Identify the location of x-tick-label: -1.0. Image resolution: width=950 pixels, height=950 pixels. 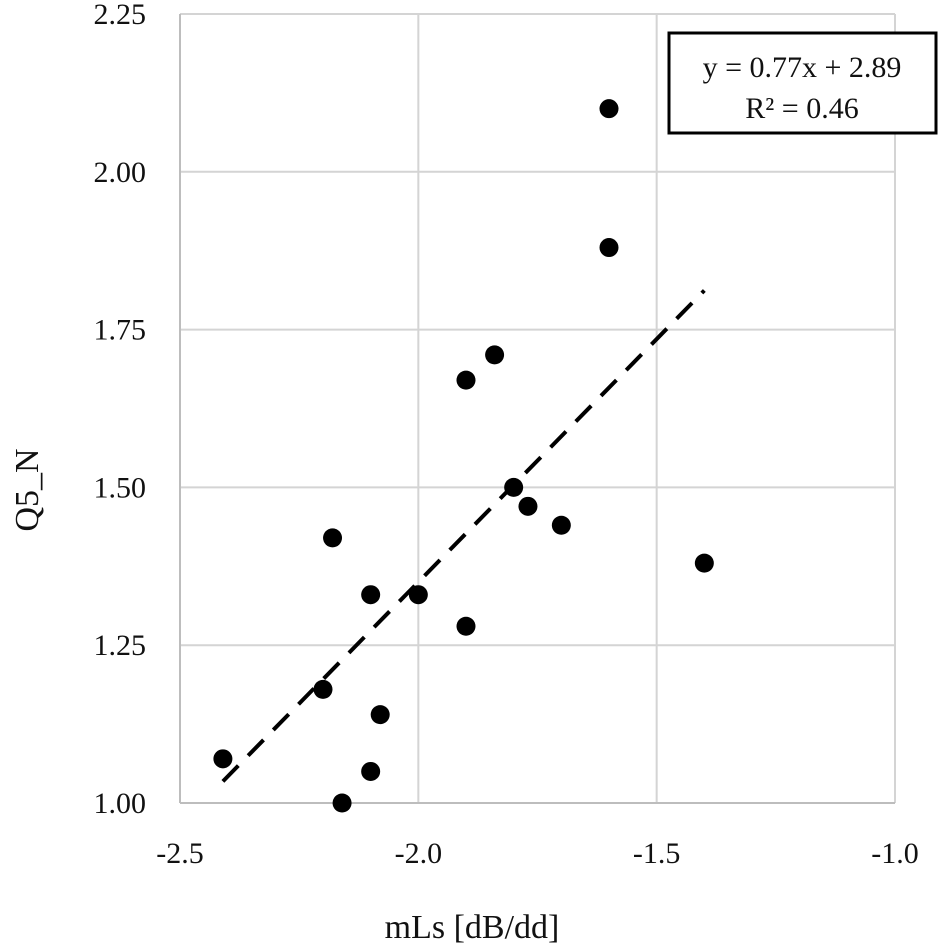
(895, 853).